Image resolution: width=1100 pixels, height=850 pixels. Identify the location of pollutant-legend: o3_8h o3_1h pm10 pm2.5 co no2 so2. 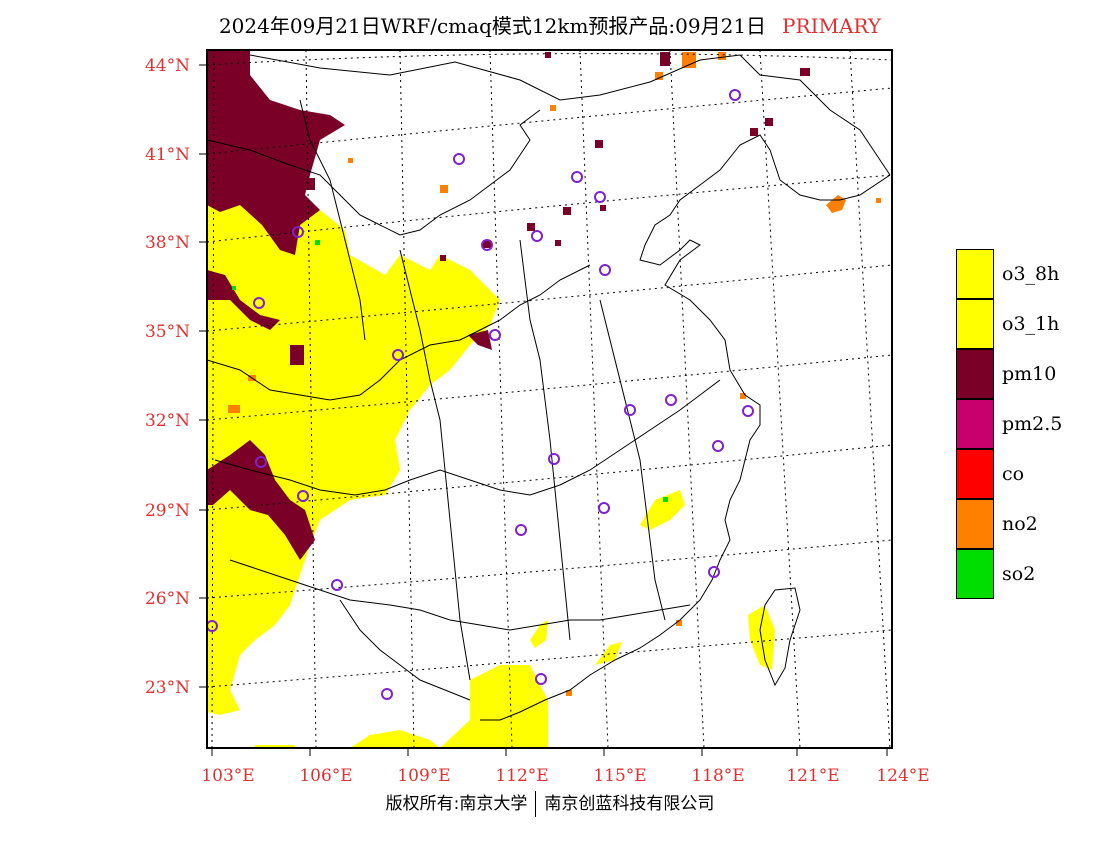
(1026, 424).